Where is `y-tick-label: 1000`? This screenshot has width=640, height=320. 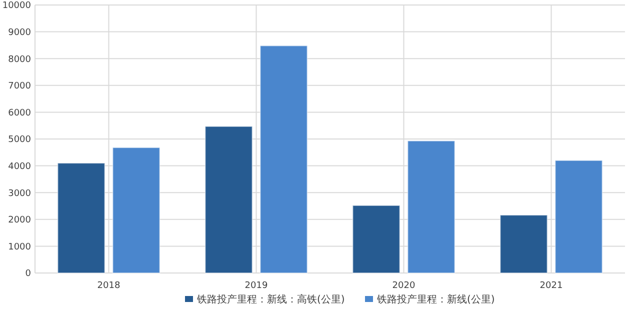 y-tick-label: 1000 is located at coordinates (20, 247).